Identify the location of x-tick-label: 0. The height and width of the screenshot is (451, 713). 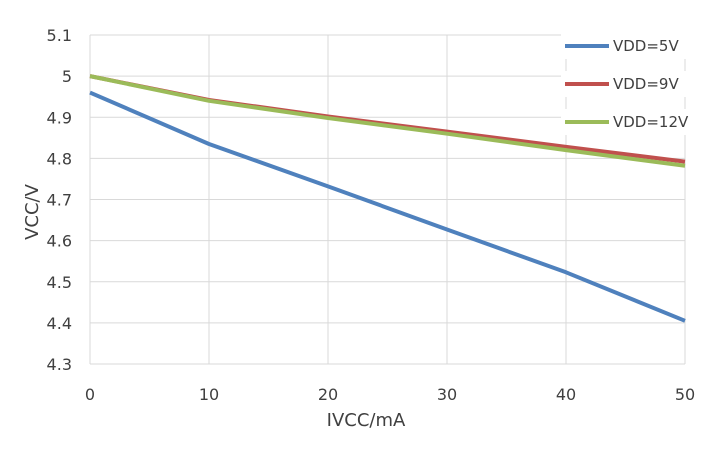
(90, 394).